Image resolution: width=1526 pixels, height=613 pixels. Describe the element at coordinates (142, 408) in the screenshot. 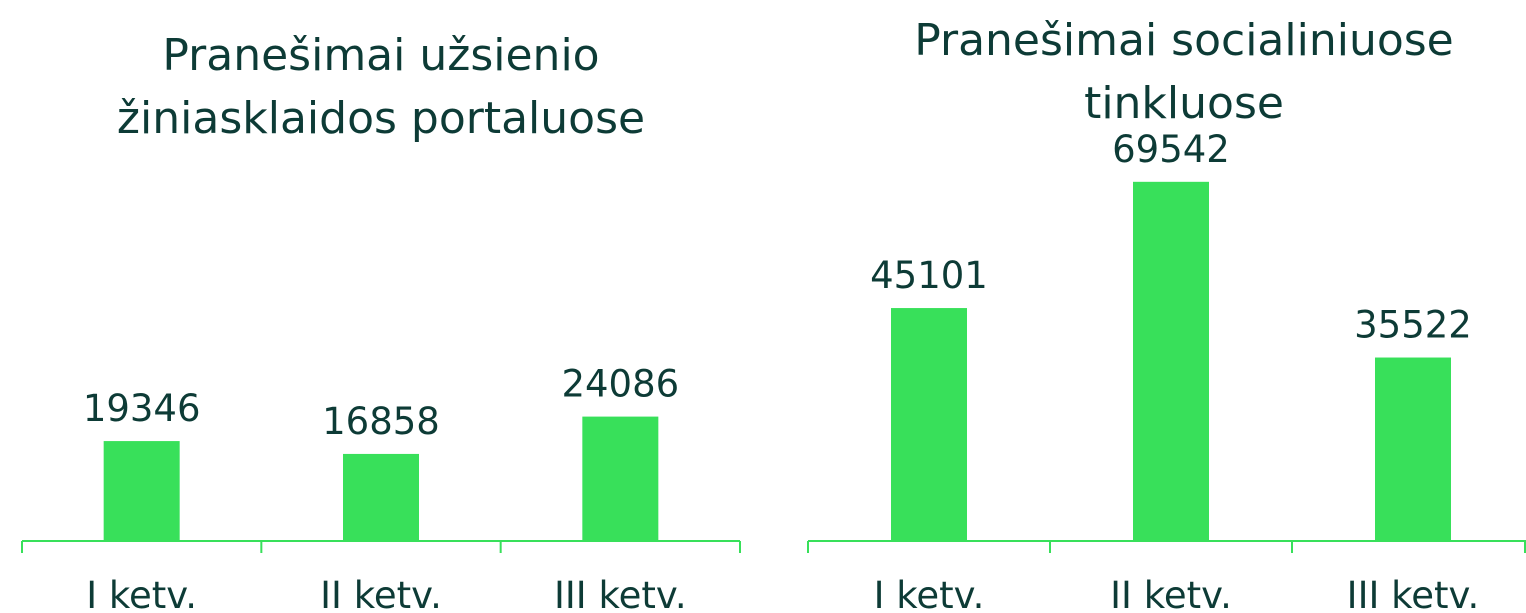

I see `value-label: 19346` at that location.